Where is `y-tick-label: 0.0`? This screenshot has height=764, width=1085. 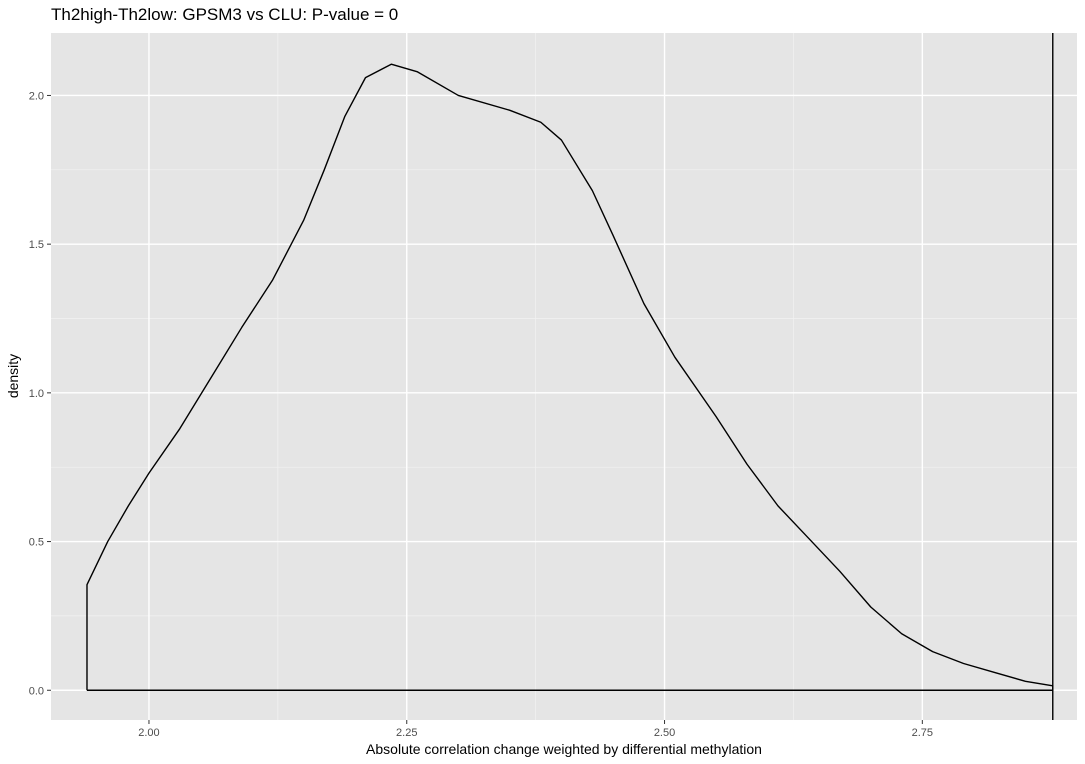
y-tick-label: 0.0 is located at coordinates (36, 691).